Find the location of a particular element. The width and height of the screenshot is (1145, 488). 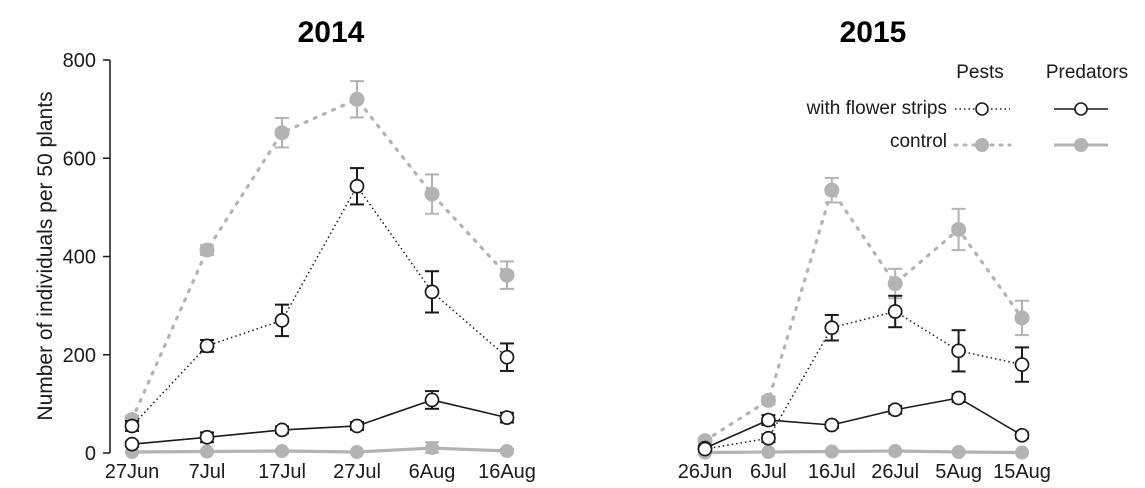

x-tick-label: 5Aug is located at coordinates (958, 472).